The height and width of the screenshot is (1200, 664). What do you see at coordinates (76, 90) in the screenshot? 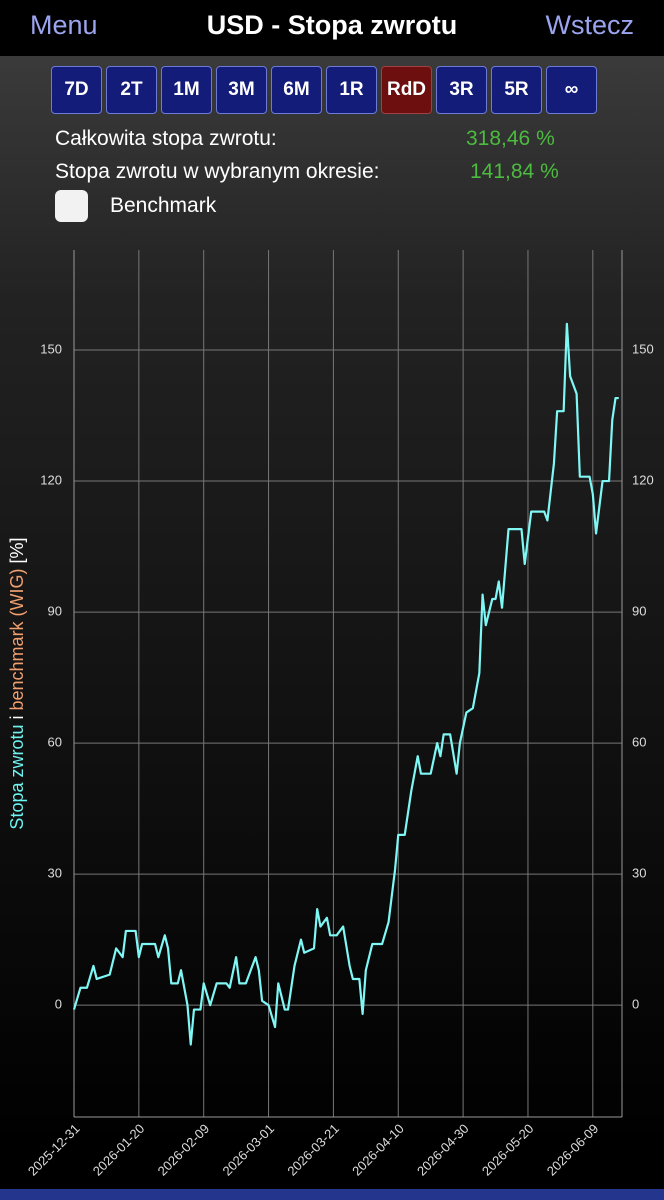
I see `period-button: 7D` at bounding box center [76, 90].